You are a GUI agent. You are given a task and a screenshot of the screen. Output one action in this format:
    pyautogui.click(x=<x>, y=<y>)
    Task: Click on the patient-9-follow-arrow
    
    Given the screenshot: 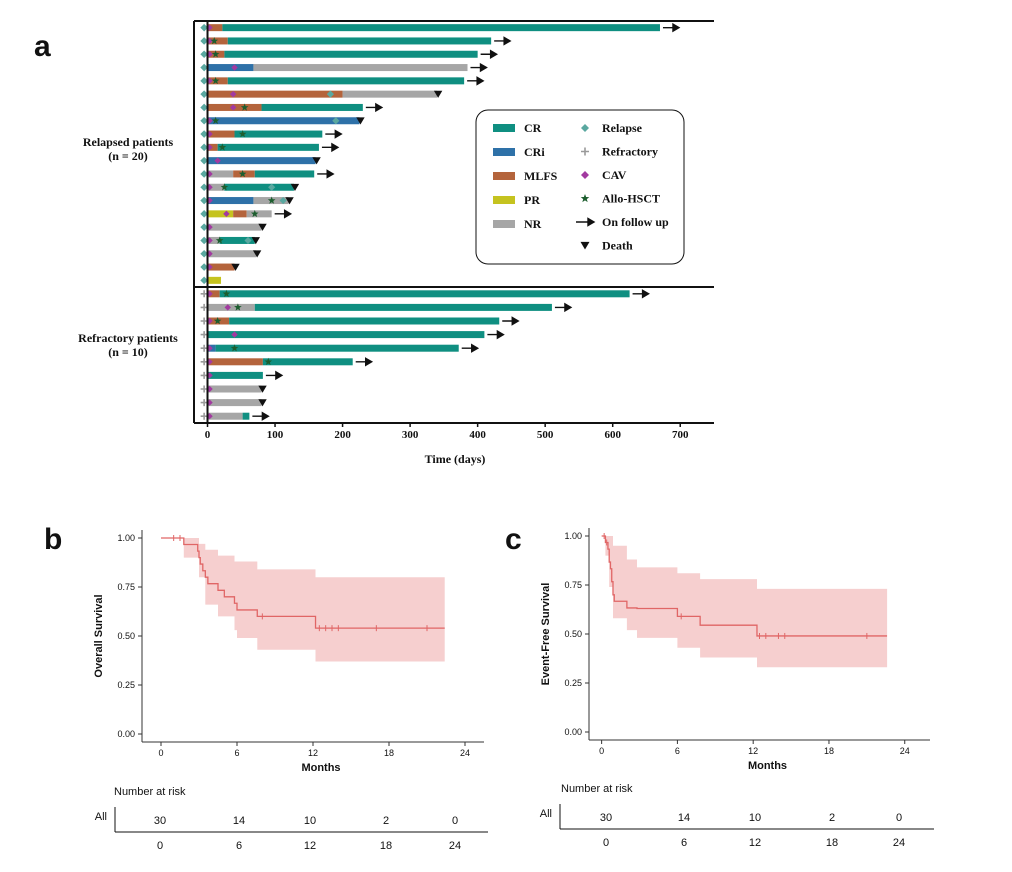 What is the action you would take?
    pyautogui.click(x=334, y=134)
    